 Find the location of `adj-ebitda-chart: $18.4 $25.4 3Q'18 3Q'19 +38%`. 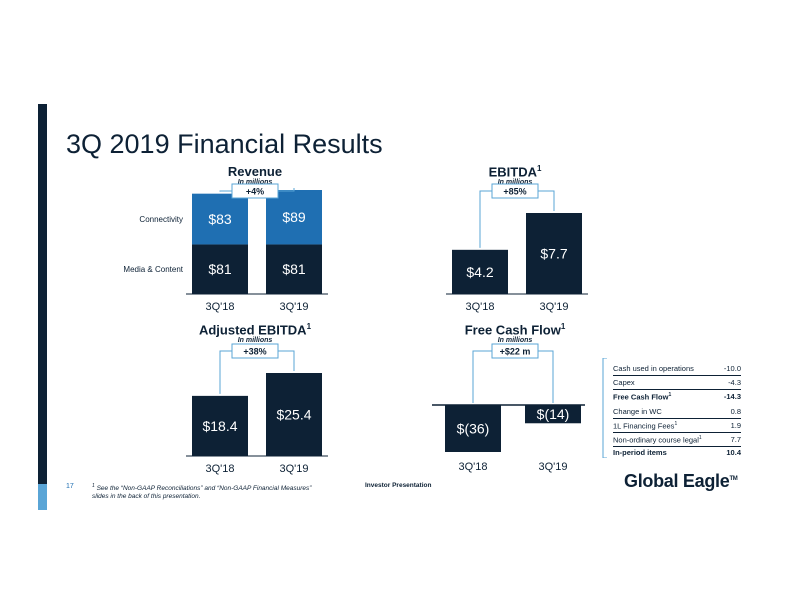

adj-ebitda-chart: $18.4 $25.4 3Q'18 3Q'19 +38% is located at coordinates (257, 409).